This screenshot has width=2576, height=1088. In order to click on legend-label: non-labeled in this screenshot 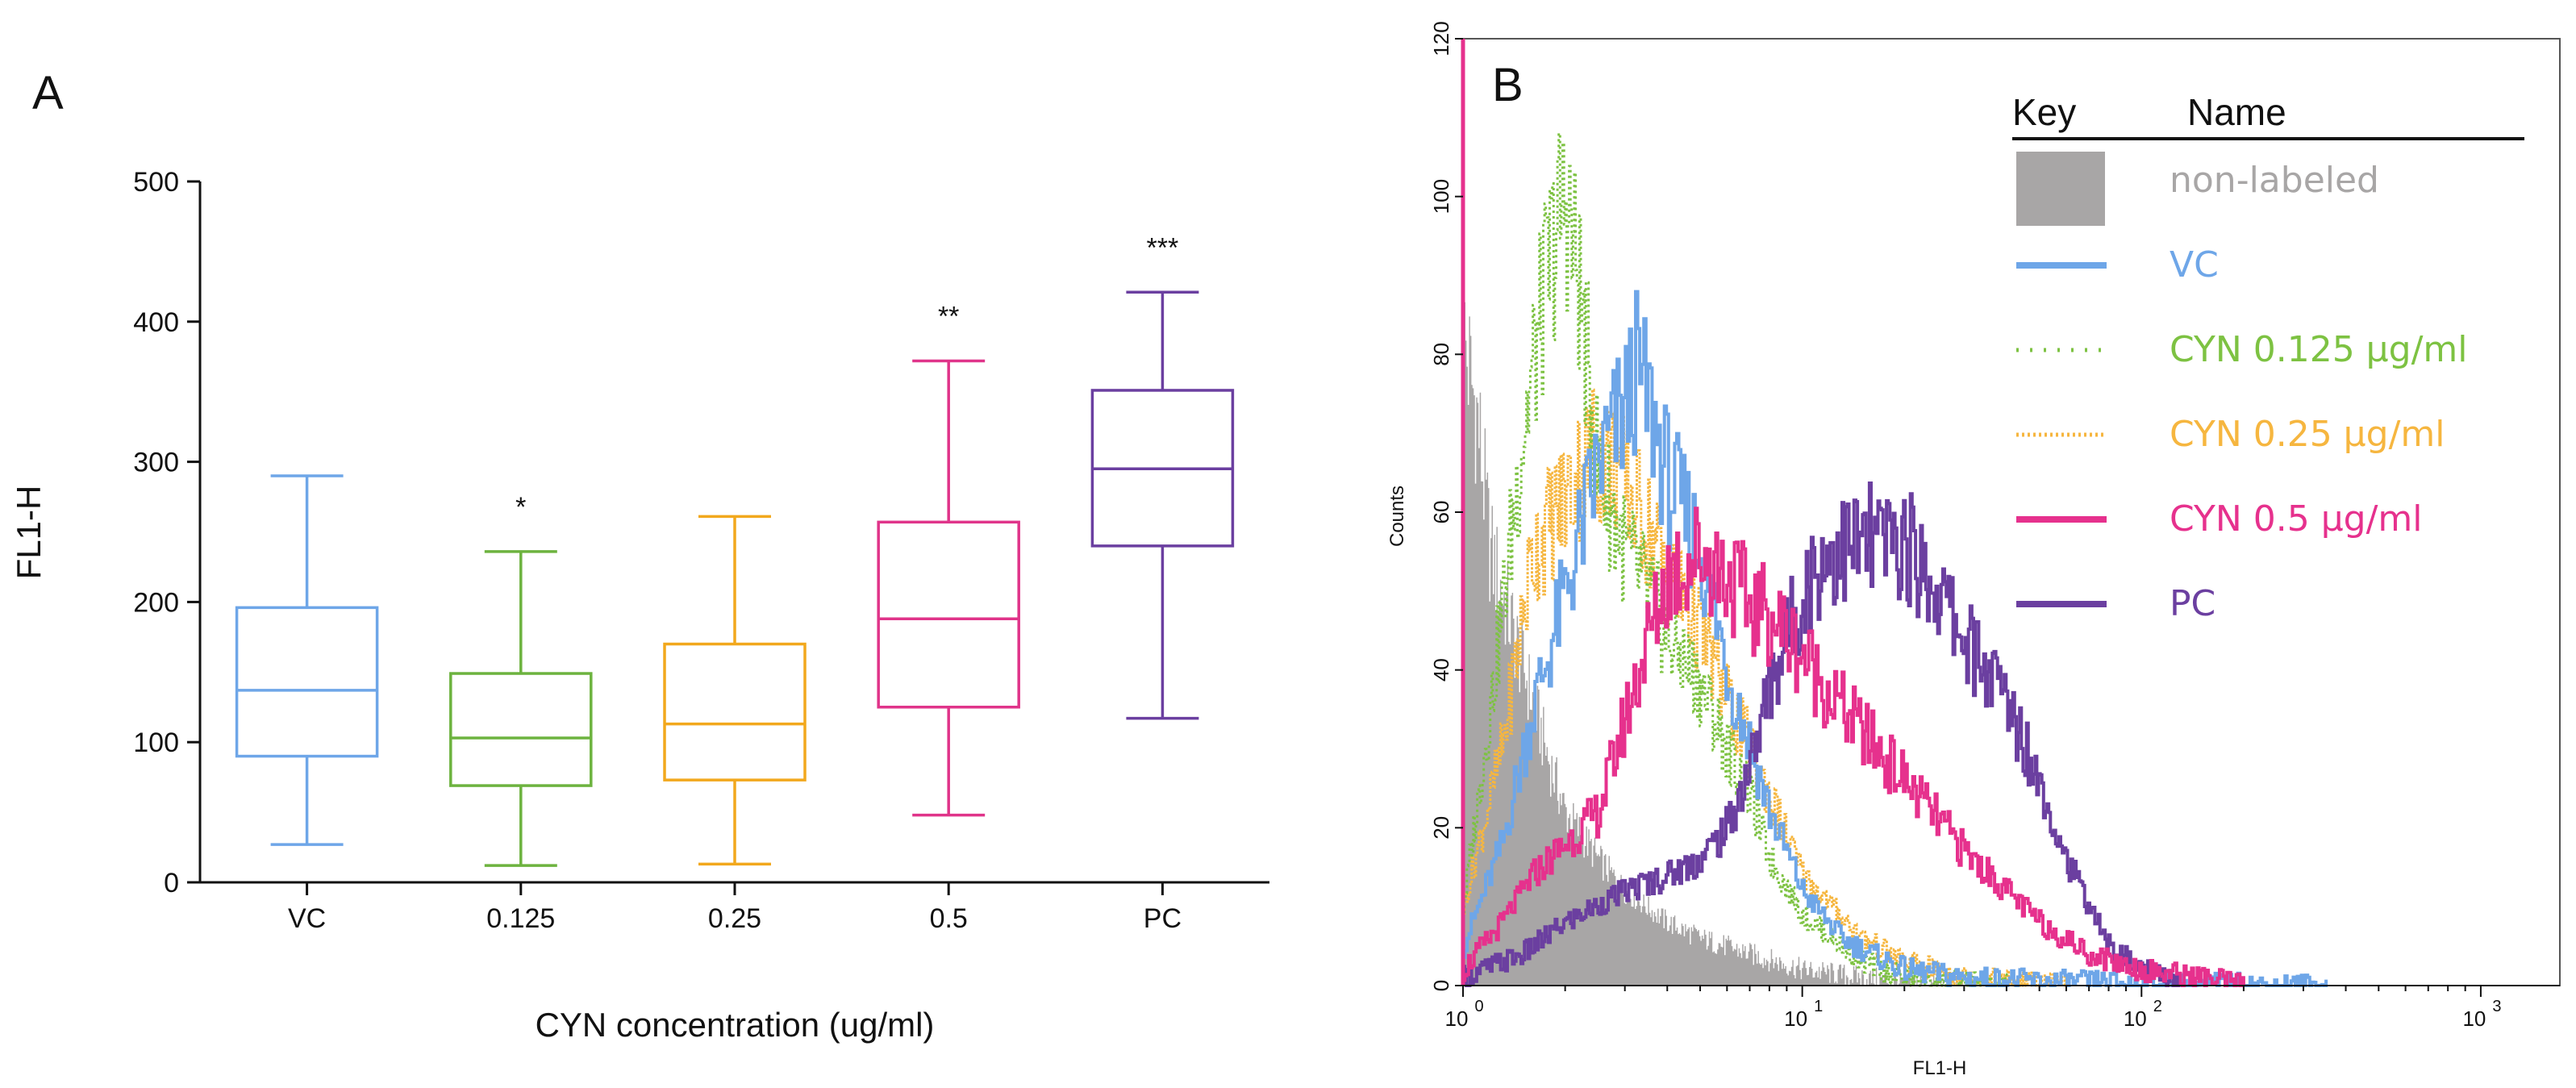, I will do `click(2274, 181)`.